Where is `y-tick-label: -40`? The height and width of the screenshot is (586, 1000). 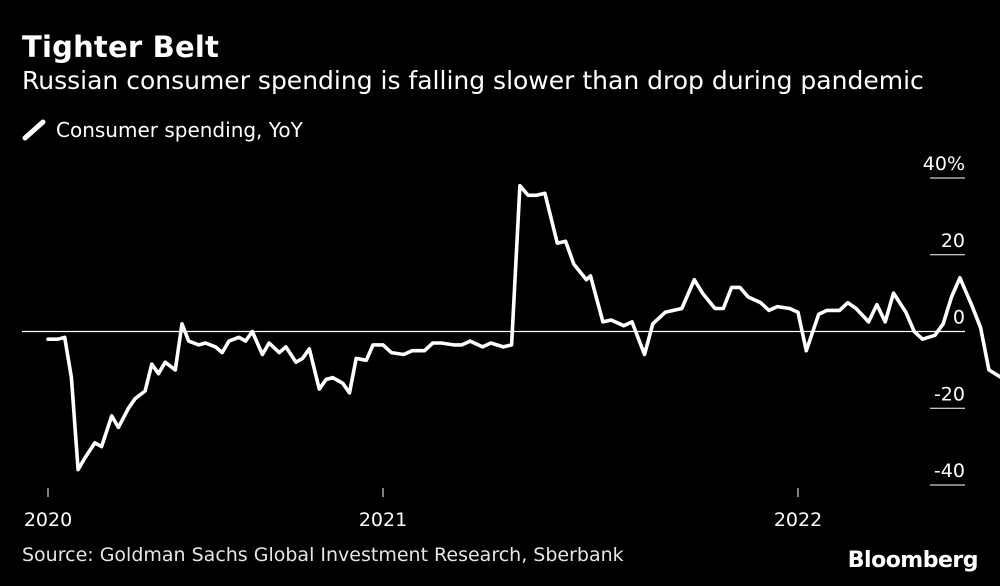
y-tick-label: -40 is located at coordinates (949, 471).